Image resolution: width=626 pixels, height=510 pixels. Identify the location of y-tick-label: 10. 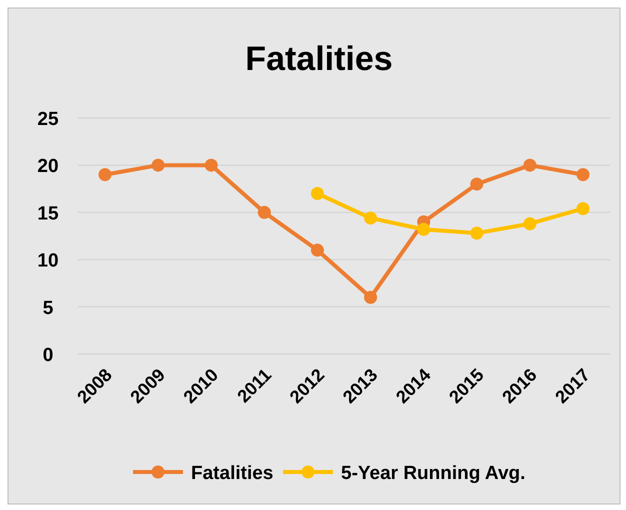
(48, 261).